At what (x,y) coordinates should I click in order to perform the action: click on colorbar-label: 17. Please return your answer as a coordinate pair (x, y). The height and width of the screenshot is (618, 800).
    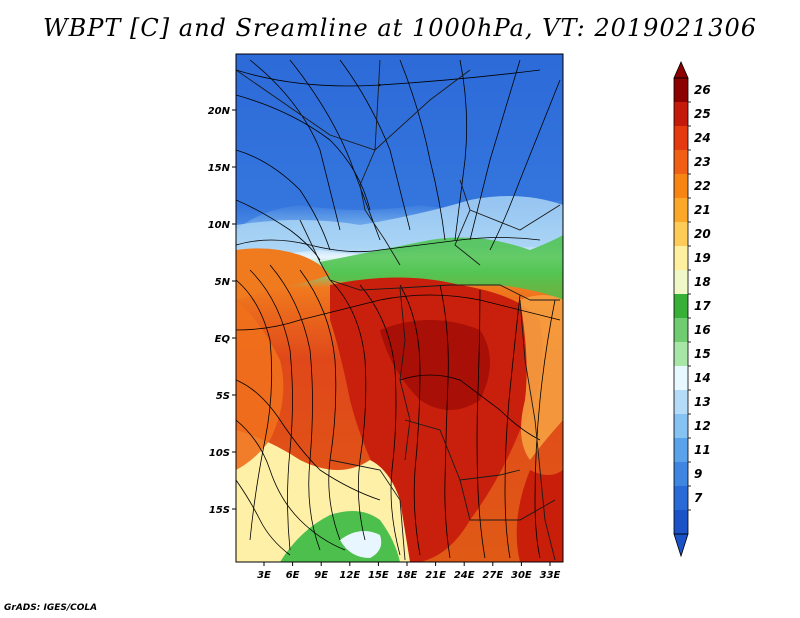
    Looking at the image, I should click on (702, 306).